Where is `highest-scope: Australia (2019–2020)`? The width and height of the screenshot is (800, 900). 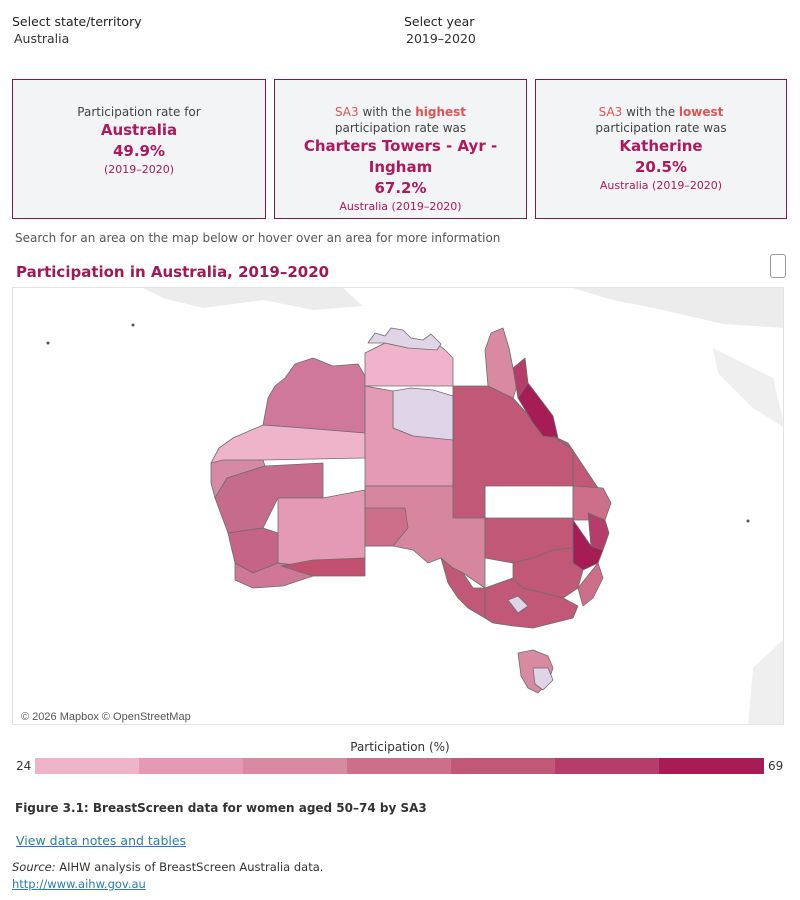 highest-scope: Australia (2019–2020) is located at coordinates (400, 206).